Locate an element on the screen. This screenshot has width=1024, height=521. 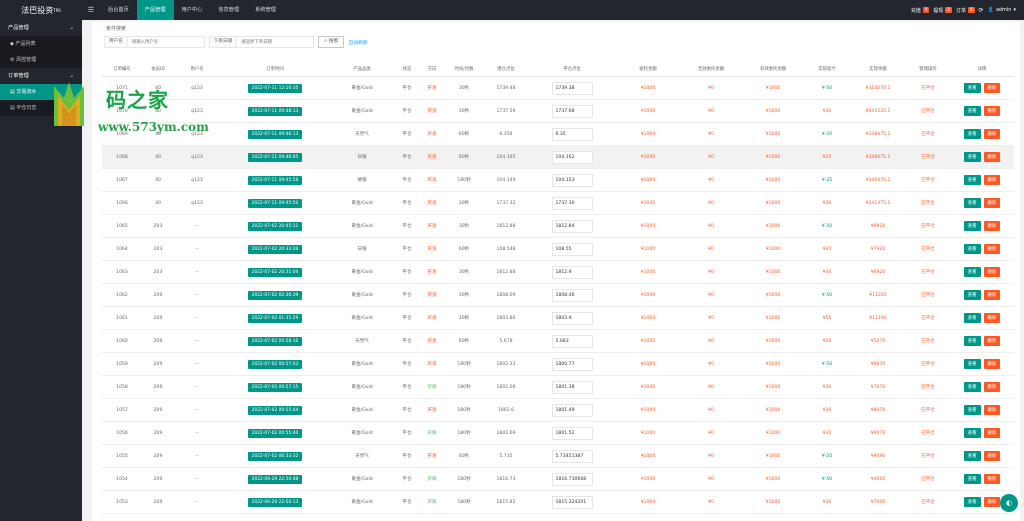
close-price: 1812.84 is located at coordinates (572, 226).